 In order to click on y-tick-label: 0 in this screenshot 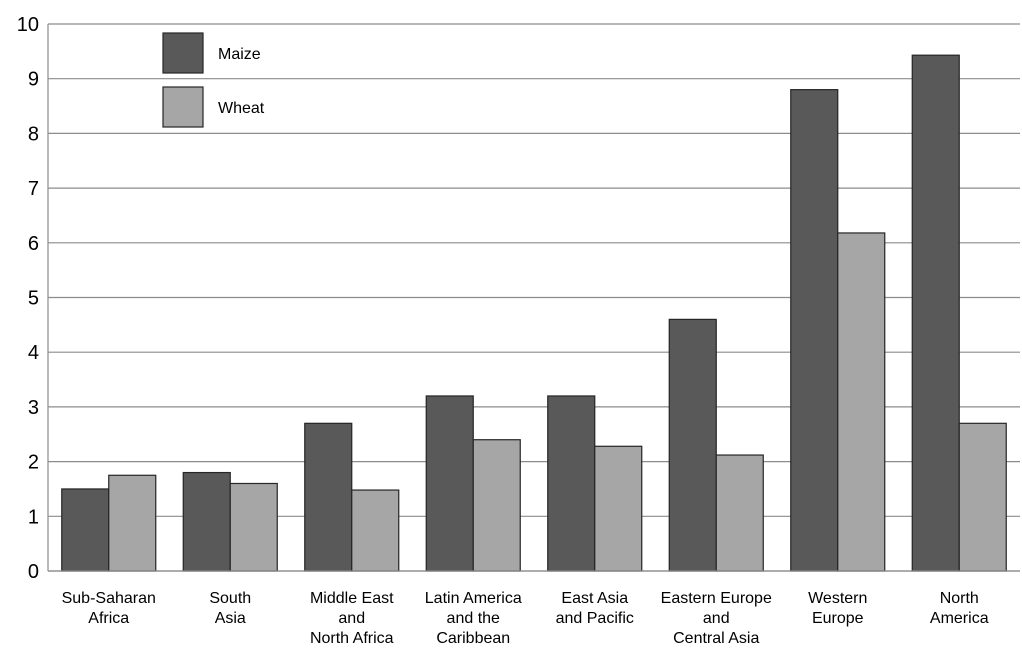, I will do `click(33, 572)`.